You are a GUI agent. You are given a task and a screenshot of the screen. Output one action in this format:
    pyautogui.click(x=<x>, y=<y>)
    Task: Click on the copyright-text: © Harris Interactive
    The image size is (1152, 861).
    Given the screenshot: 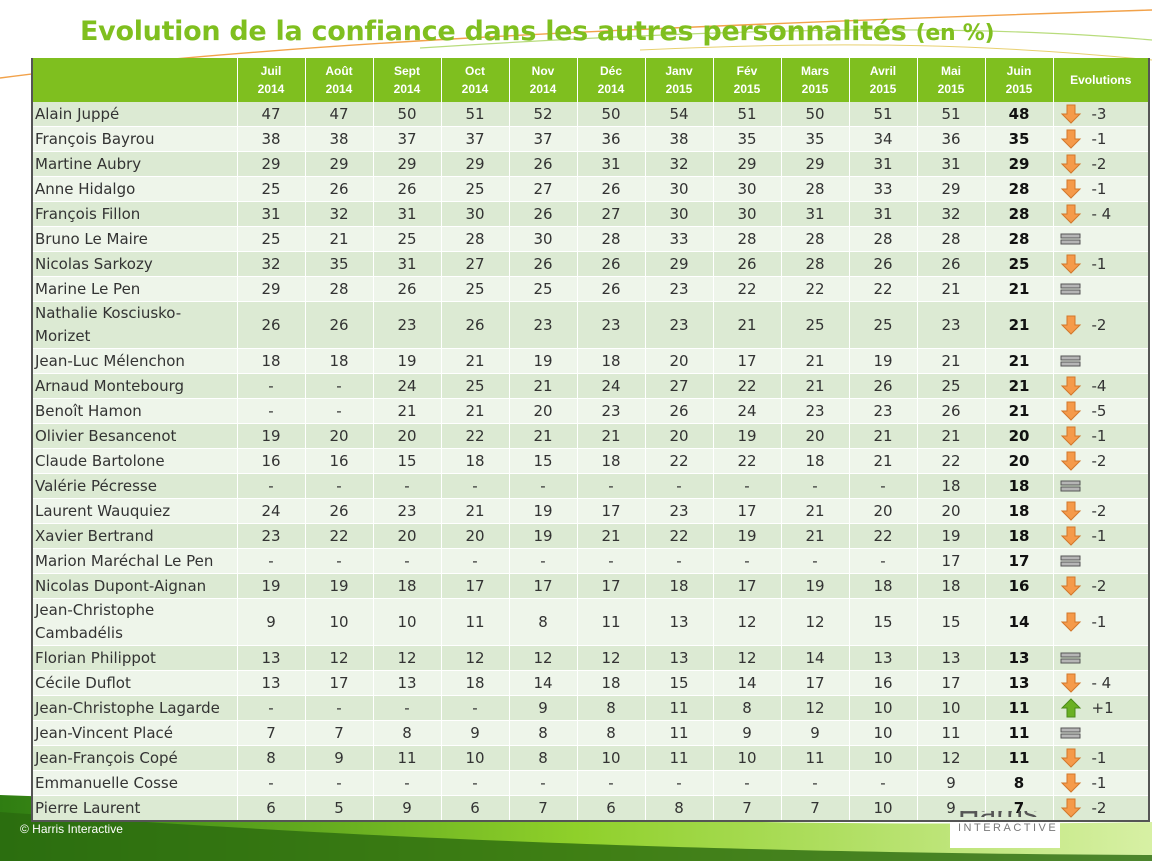 What is the action you would take?
    pyautogui.click(x=71, y=829)
    